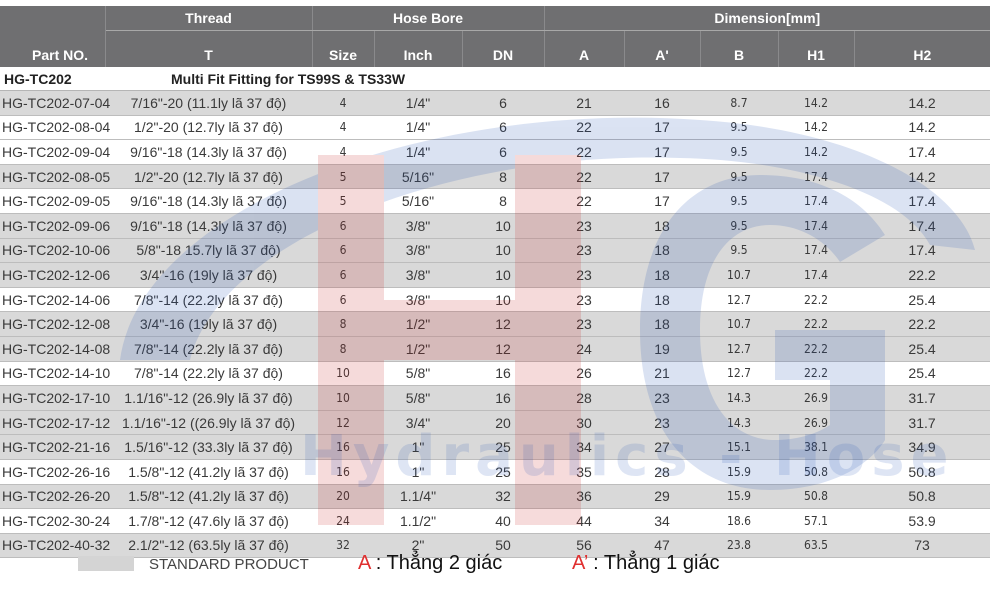  Describe the element at coordinates (208, 152) in the screenshot. I see `cell-thread: 9/16"-18 (14.3ly lã 37 độ)` at that location.